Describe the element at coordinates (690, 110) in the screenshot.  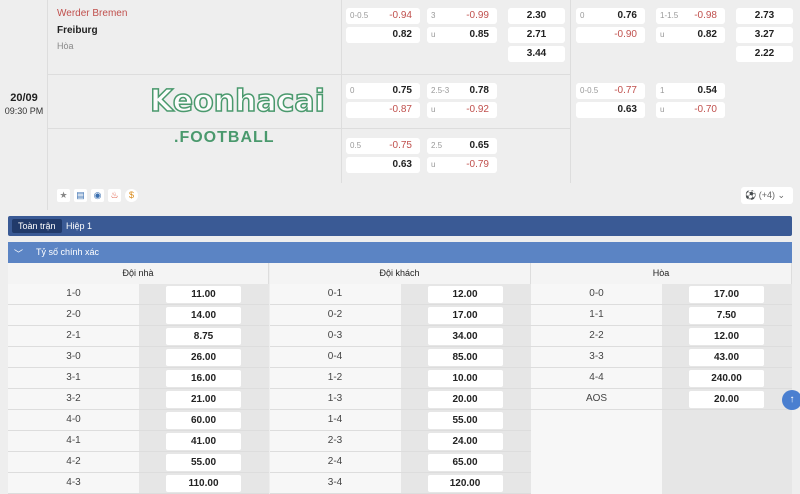
I see `h1-under-odds: u -0.70` at that location.